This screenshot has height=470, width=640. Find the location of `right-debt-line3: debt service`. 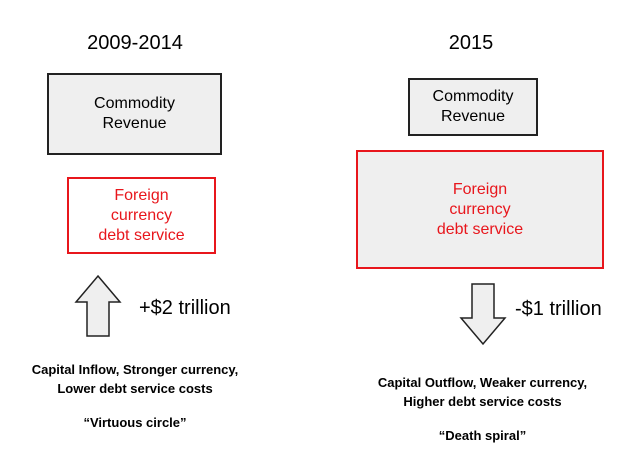

right-debt-line3: debt service is located at coordinates (480, 229).